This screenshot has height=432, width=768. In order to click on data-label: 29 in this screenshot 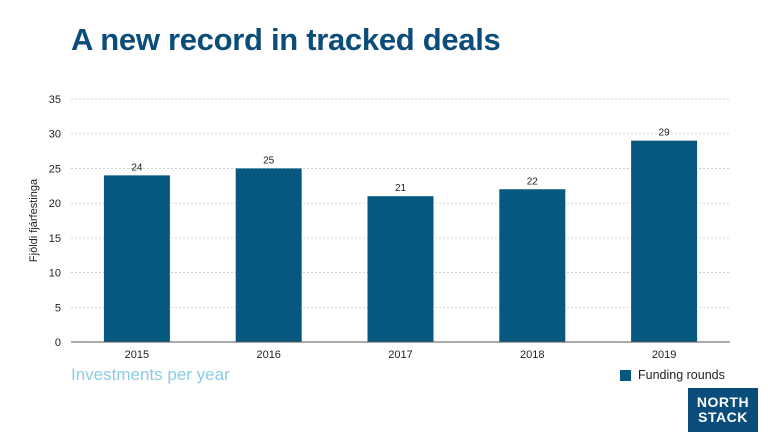, I will do `click(665, 133)`.